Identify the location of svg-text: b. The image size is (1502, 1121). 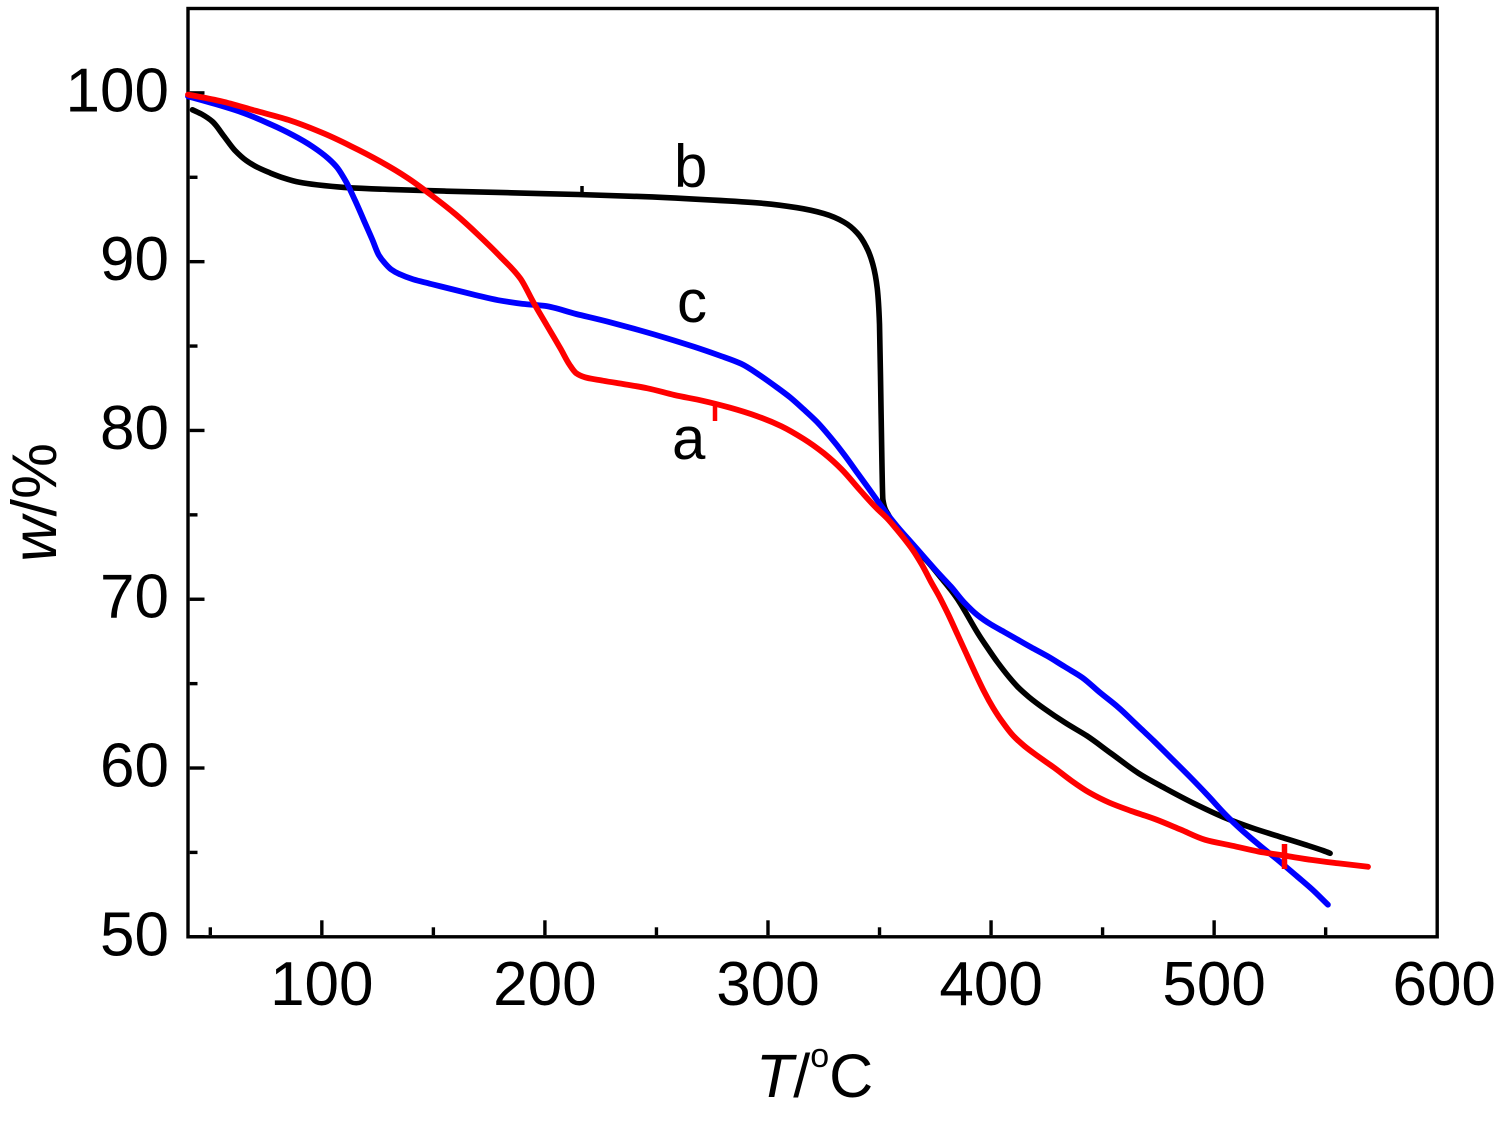
(690, 166).